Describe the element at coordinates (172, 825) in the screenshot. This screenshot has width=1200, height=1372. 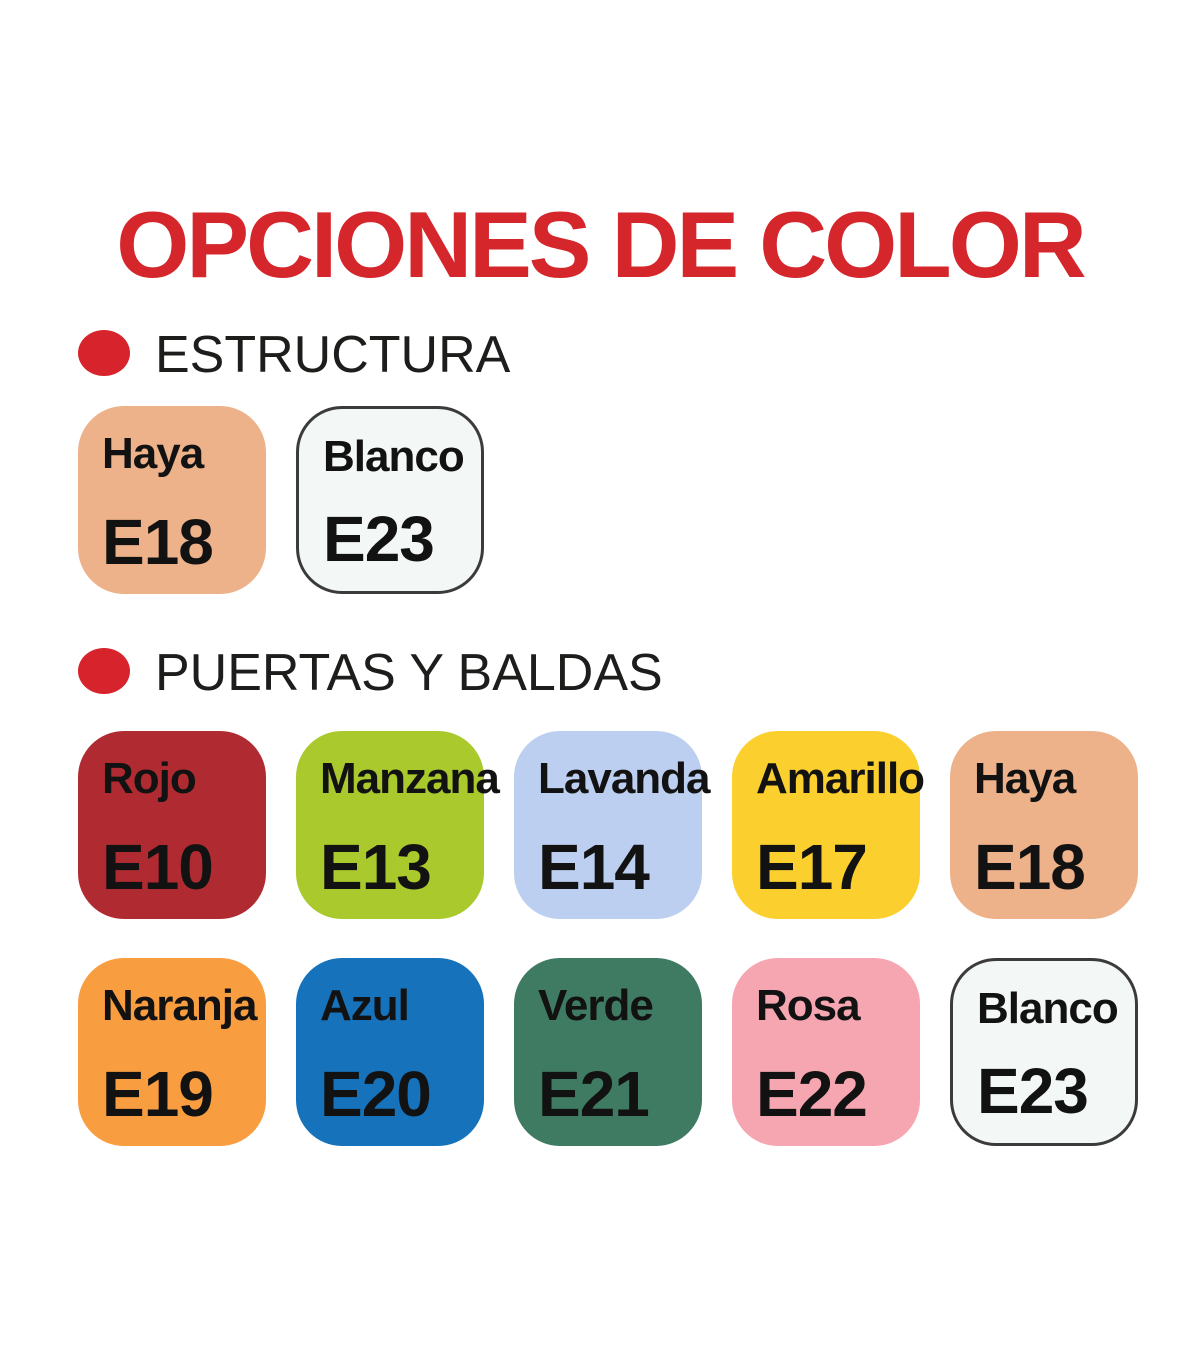
I see `color-swatch-e10: Rojo E10` at that location.